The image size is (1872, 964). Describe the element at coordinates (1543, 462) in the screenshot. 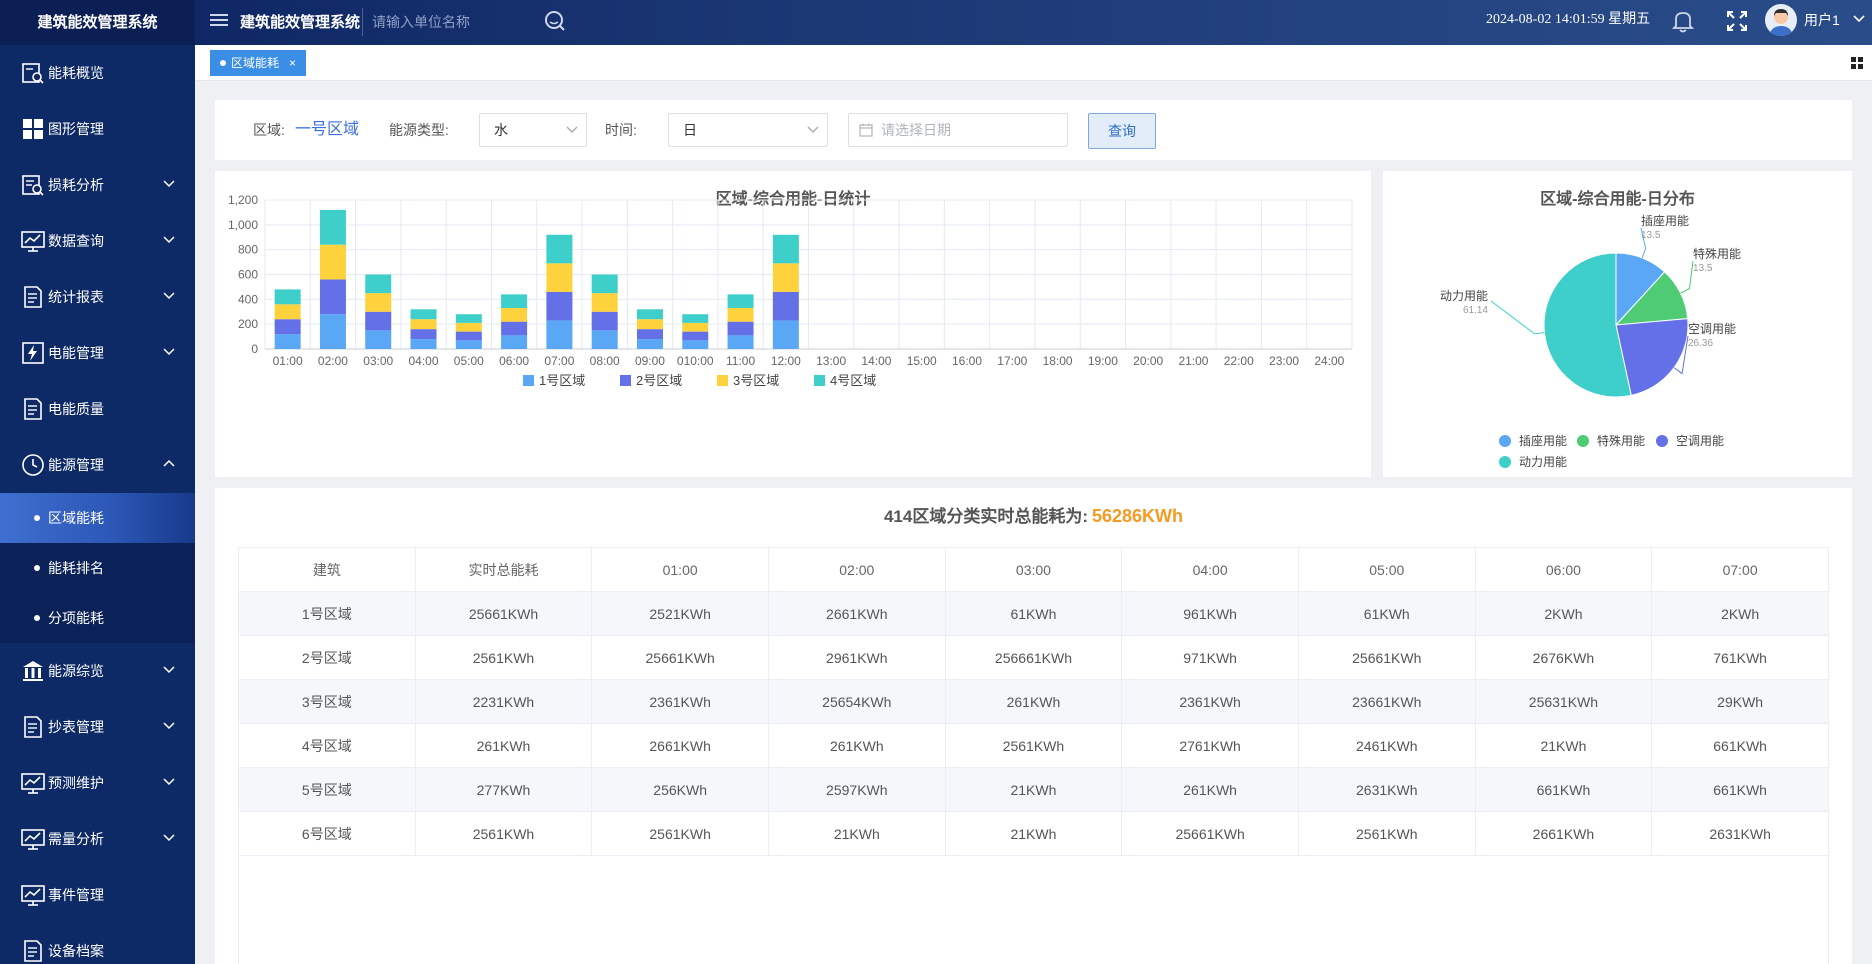

I see `legend-label: 动力用能` at that location.